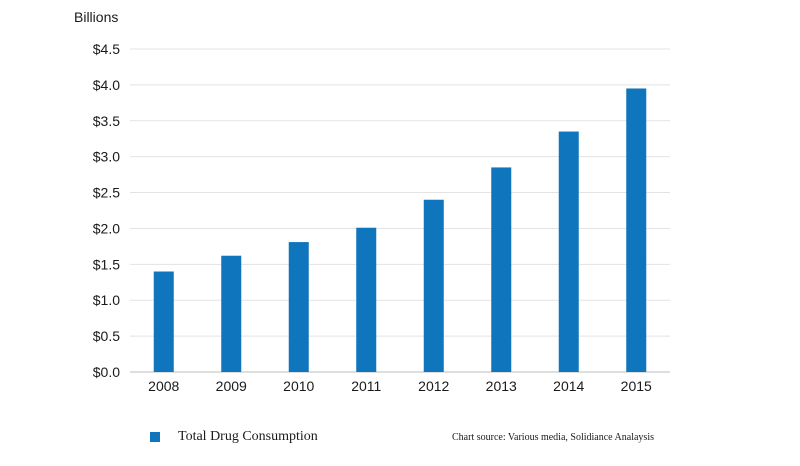  Describe the element at coordinates (96, 17) in the screenshot. I see `y-axis-unit-label: Billions` at that location.